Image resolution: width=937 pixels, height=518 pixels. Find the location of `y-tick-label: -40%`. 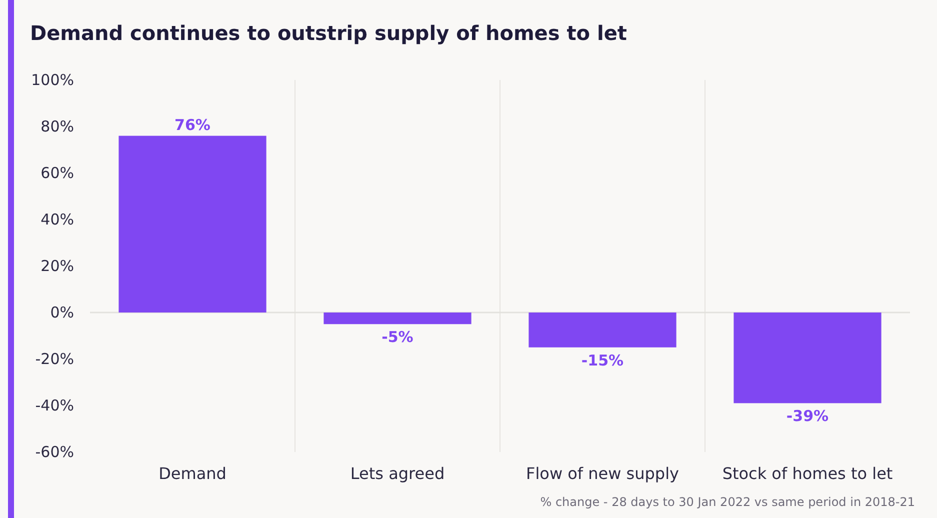

y-tick-label: -40% is located at coordinates (54, 405).